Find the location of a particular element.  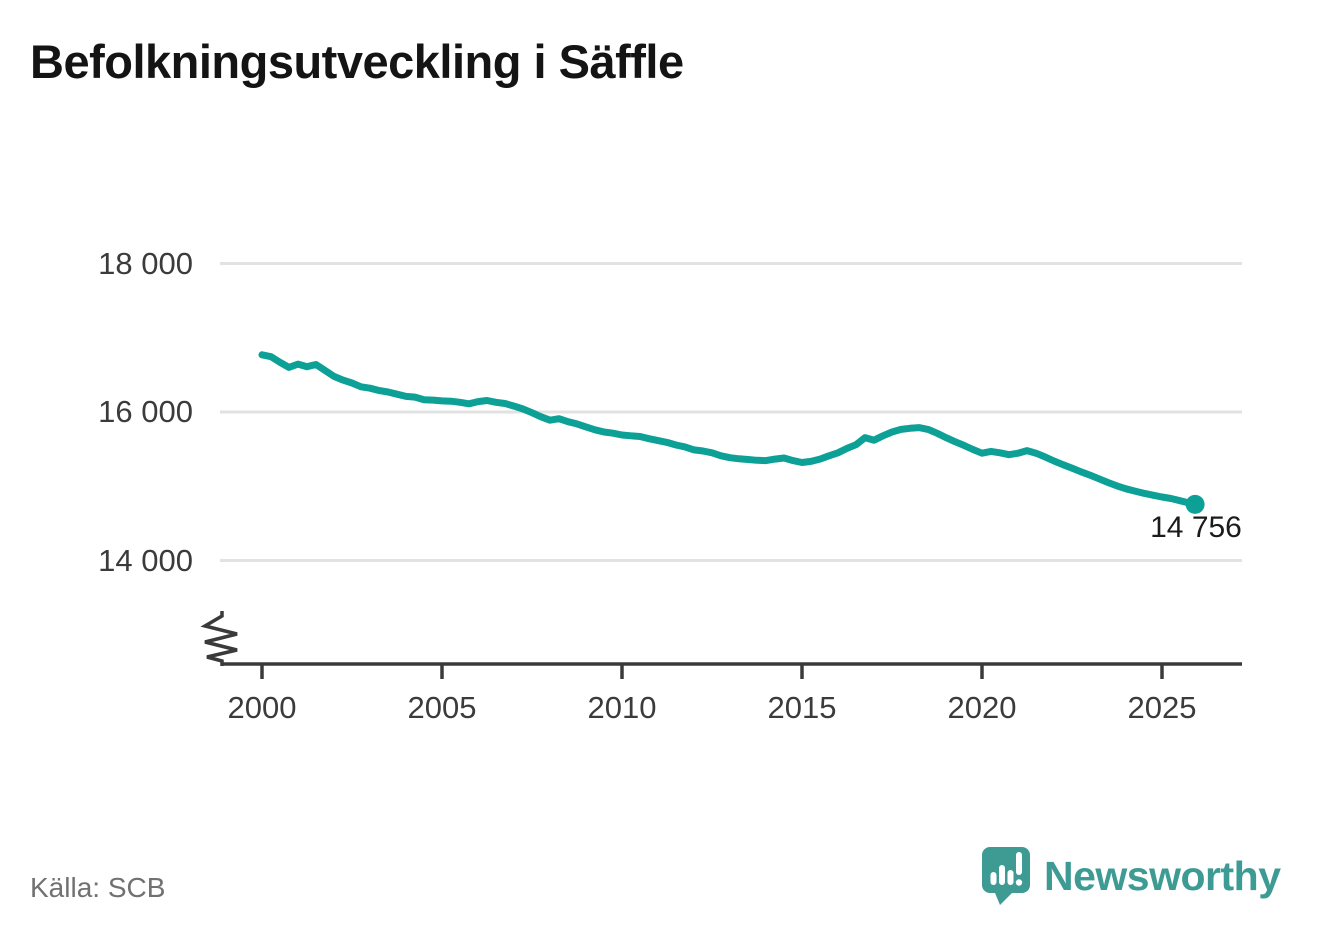

latest-value-label: 14 756 is located at coordinates (1196, 527).